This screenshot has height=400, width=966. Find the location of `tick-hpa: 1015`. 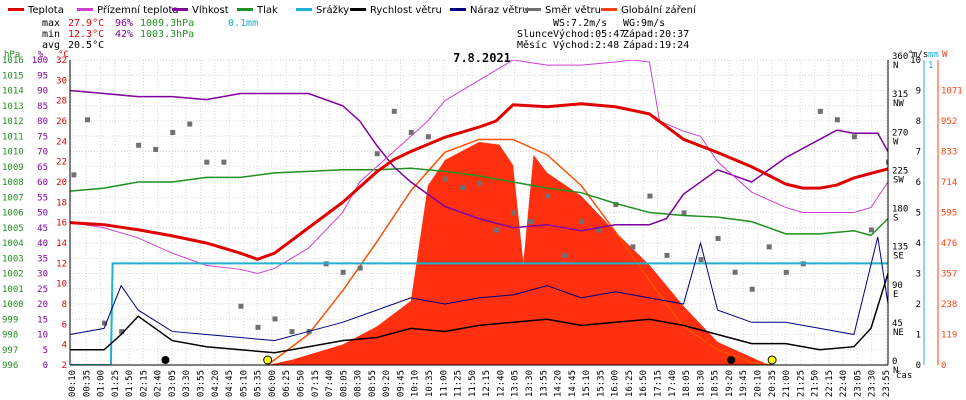

tick-hpa: 1015 is located at coordinates (13, 76).